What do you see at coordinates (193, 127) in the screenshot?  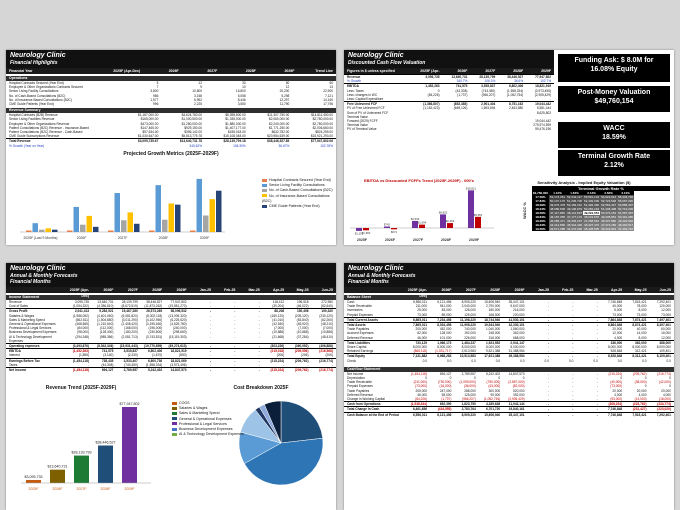 I see `table-cell: $929,150.00` at bounding box center [193, 127].